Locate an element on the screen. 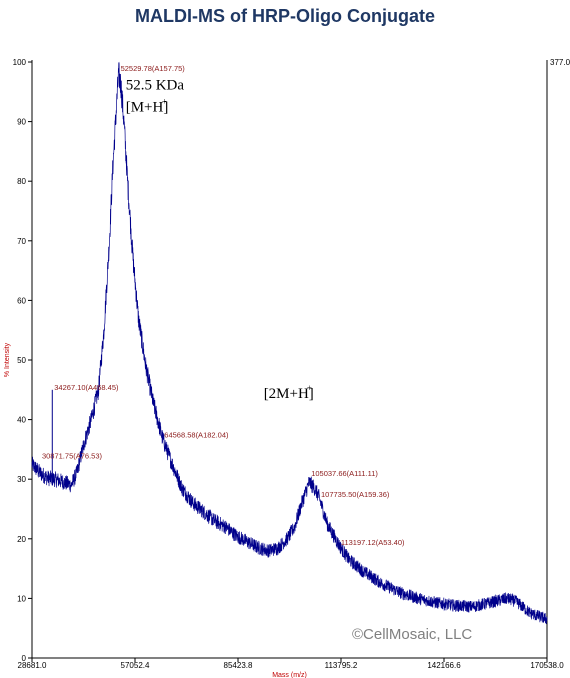 This screenshot has height=678, width=570. y-tick-label: 50 is located at coordinates (21, 360).